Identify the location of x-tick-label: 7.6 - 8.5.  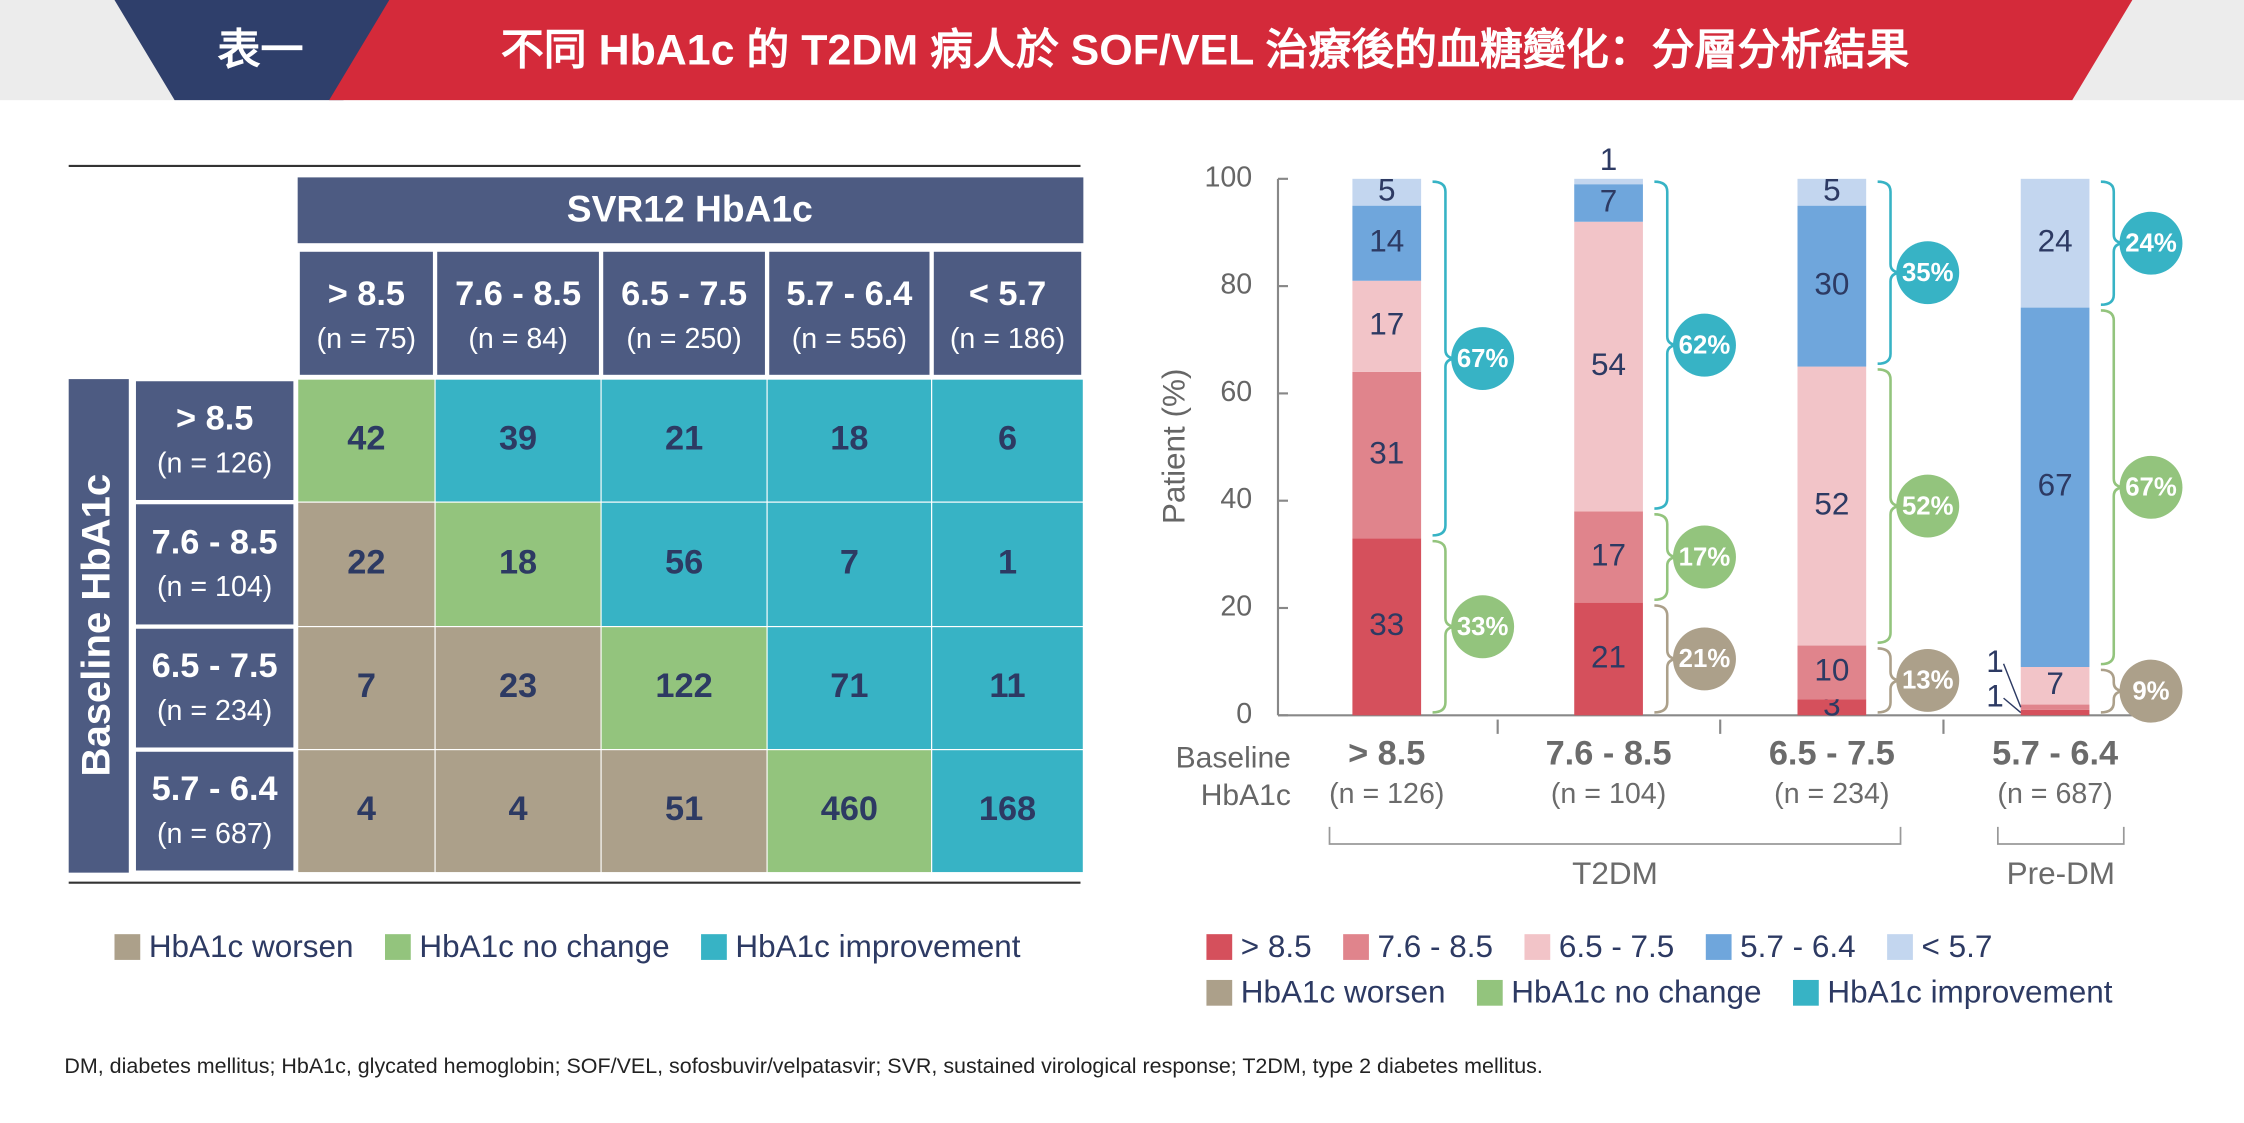
(1609, 753).